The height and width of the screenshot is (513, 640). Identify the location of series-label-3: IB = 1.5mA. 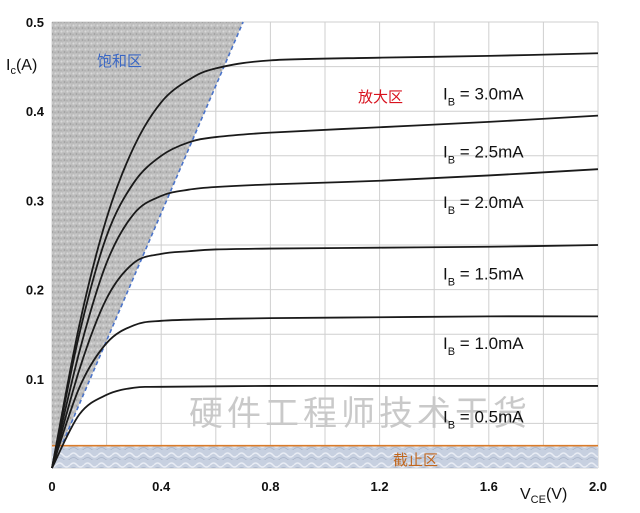
(483, 277).